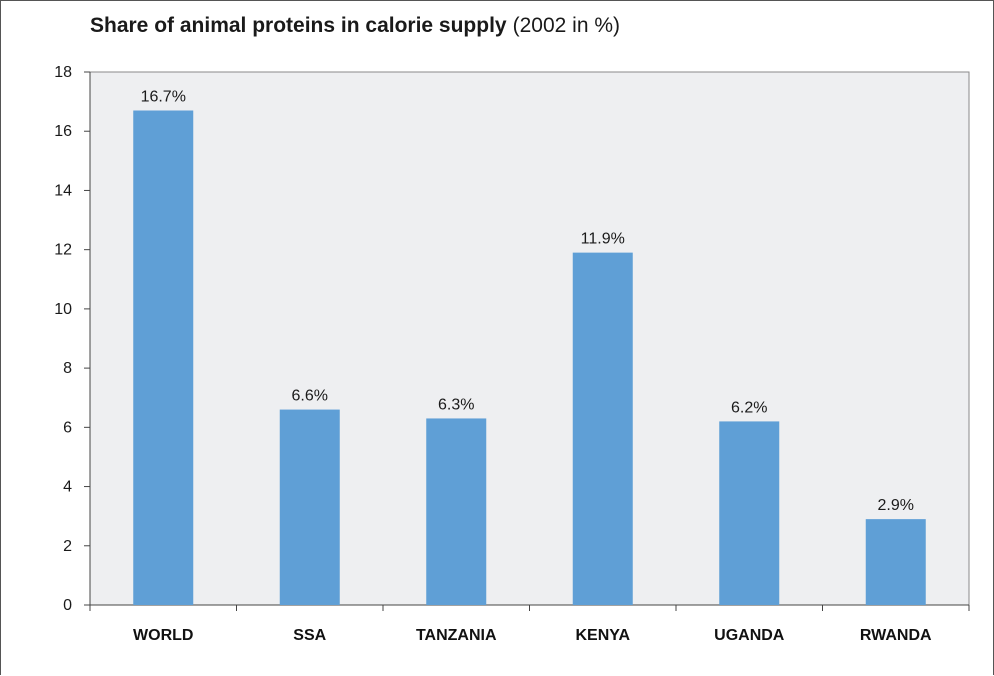 This screenshot has height=676, width=994. Describe the element at coordinates (163, 96) in the screenshot. I see `data-label: 16.7%` at that location.